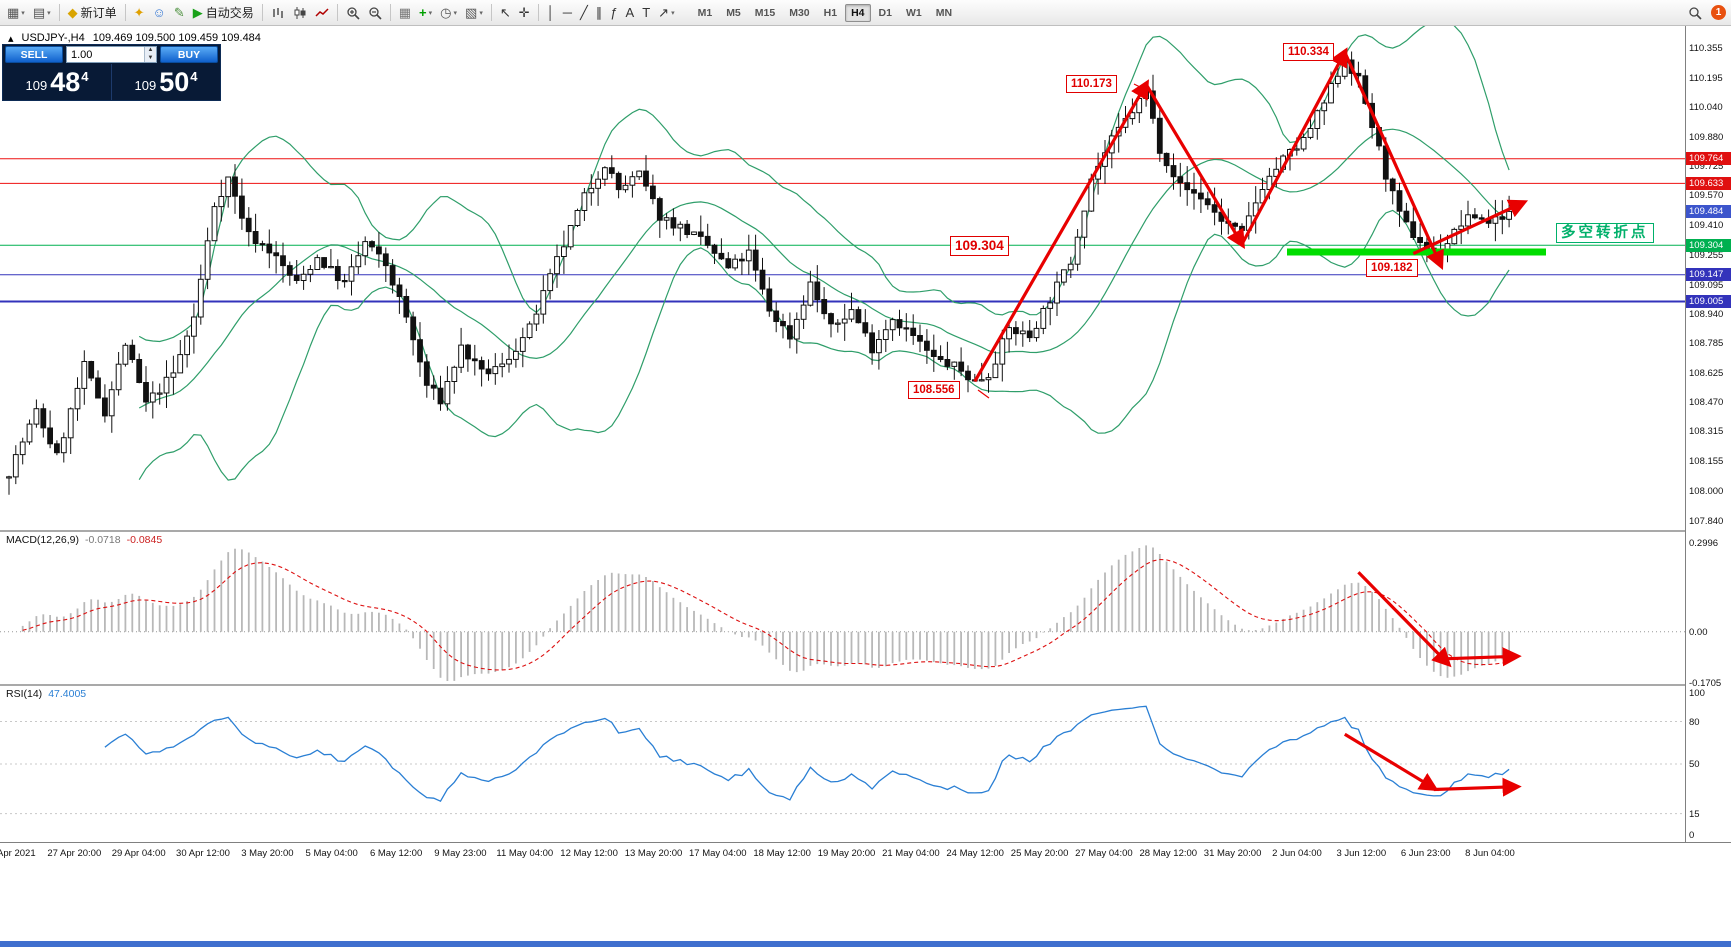  What do you see at coordinates (194, 76) in the screenshot?
I see `buy-price-pip: 4` at bounding box center [194, 76].